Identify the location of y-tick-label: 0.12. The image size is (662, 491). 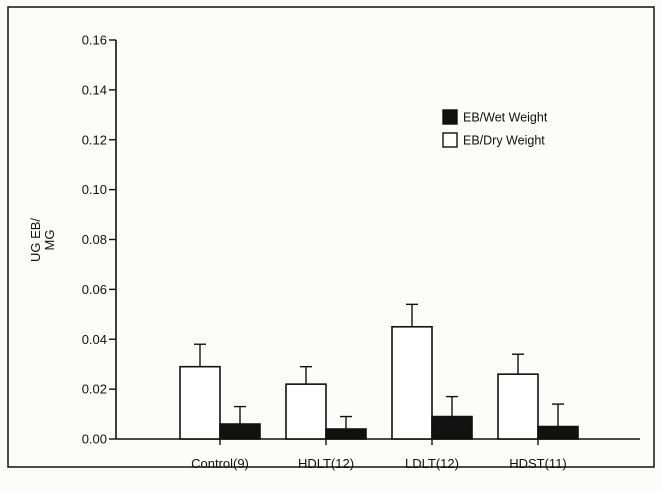
(94, 139).